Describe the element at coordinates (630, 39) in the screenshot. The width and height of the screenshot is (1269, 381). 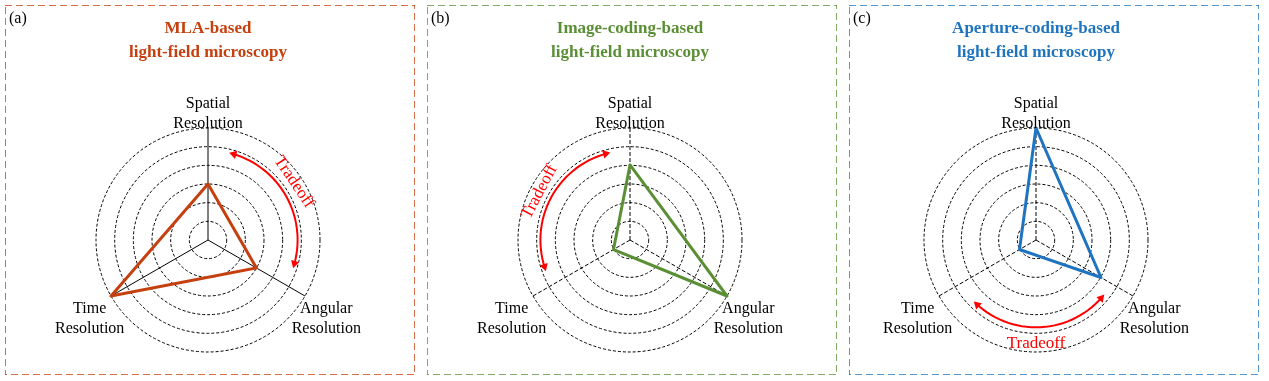
I see `chart-title: Image-coding-based light-field microscopy` at that location.